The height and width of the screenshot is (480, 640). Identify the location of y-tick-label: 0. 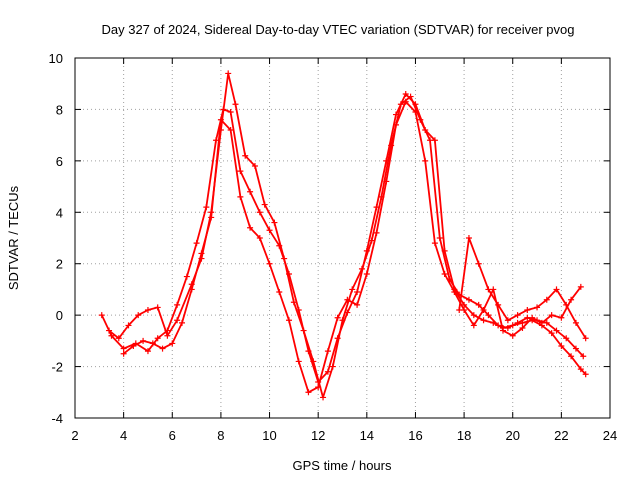
(59, 315).